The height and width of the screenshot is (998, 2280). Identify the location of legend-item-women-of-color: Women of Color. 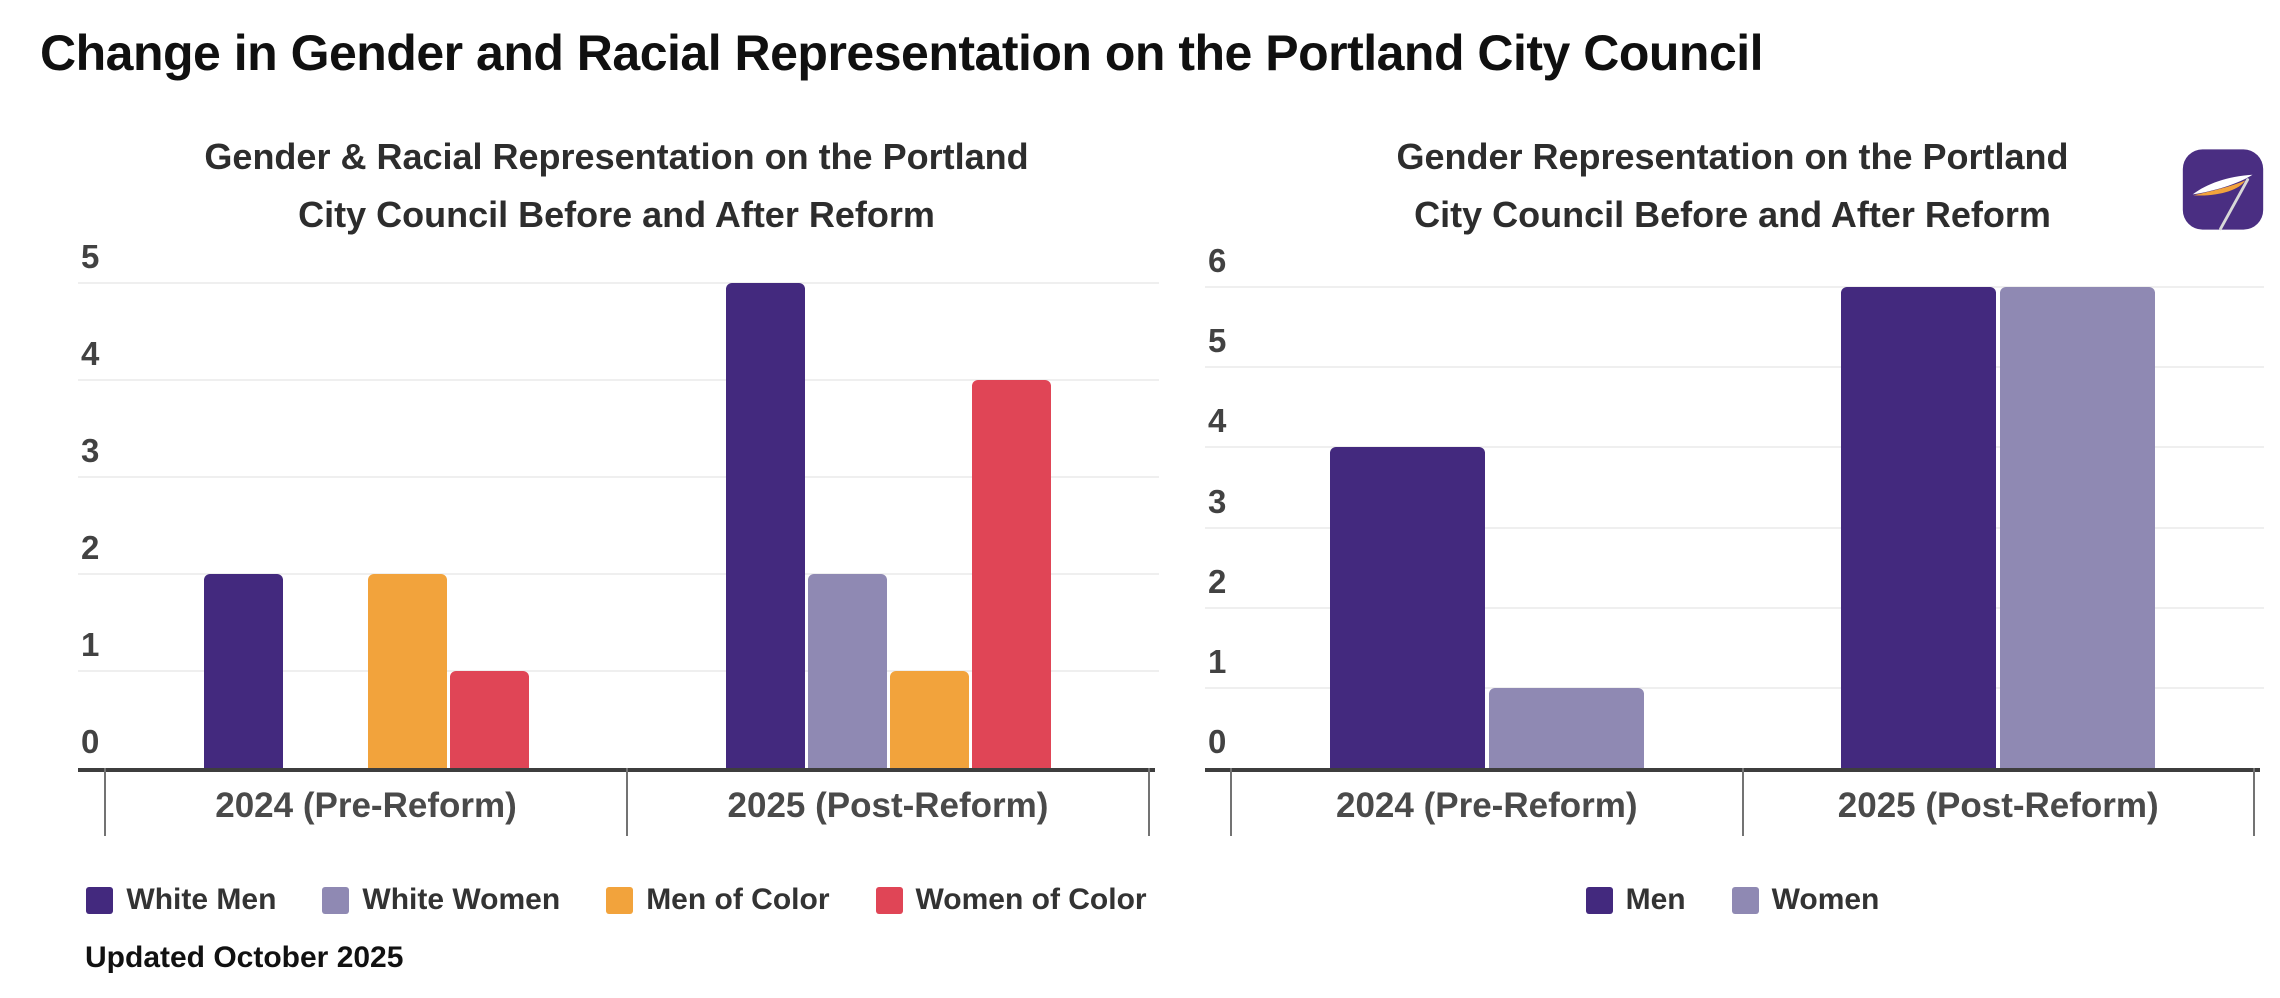
(1011, 900).